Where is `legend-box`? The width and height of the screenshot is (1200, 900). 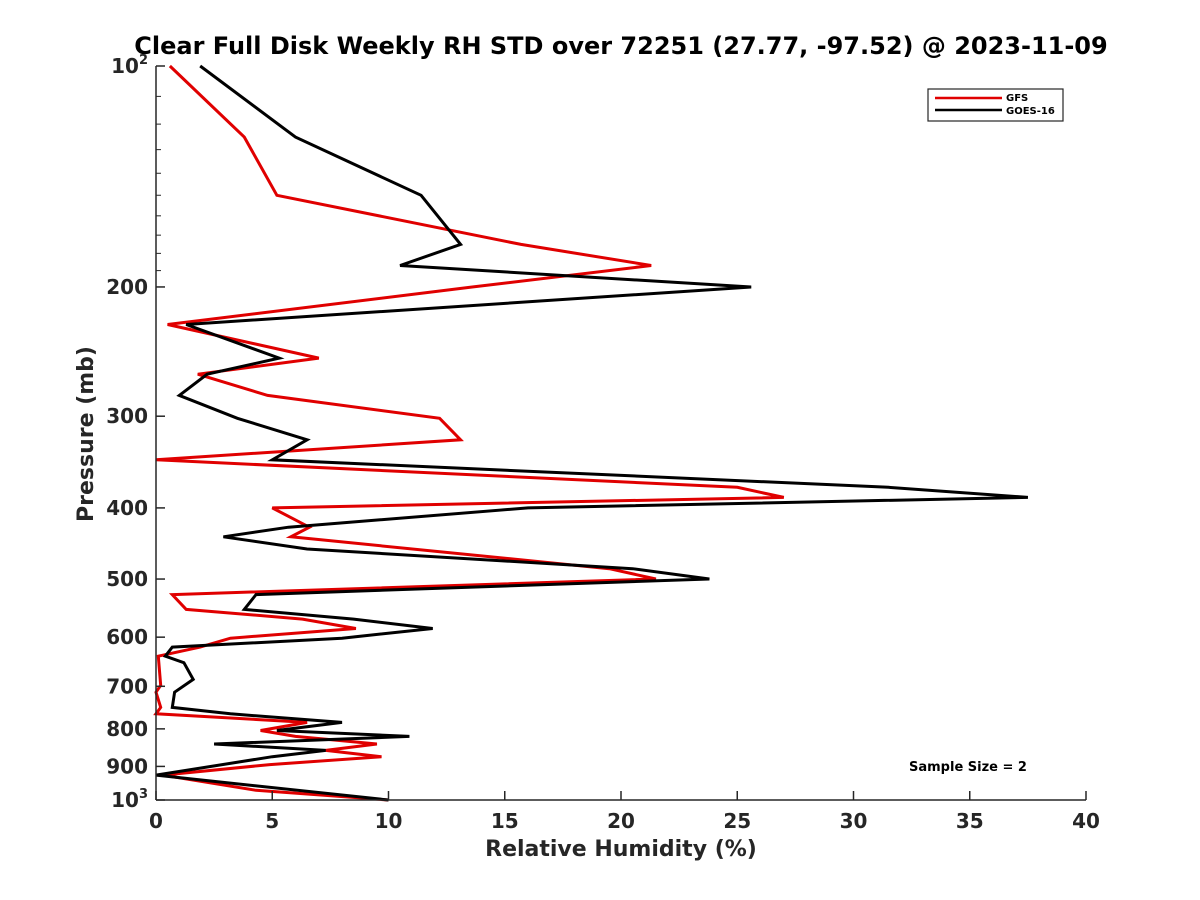 legend-box is located at coordinates (995, 105).